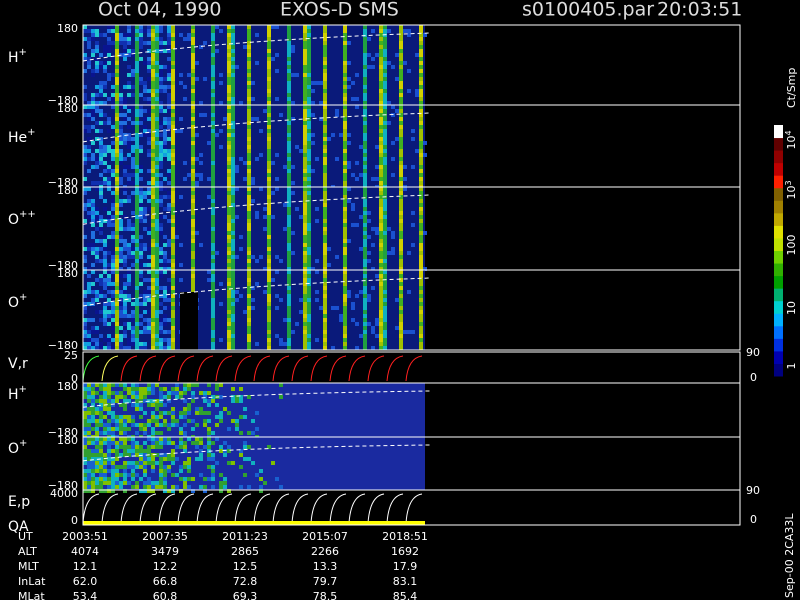 The image size is (800, 600). What do you see at coordinates (19, 502) in the screenshot?
I see `panel-label: E,p` at bounding box center [19, 502].